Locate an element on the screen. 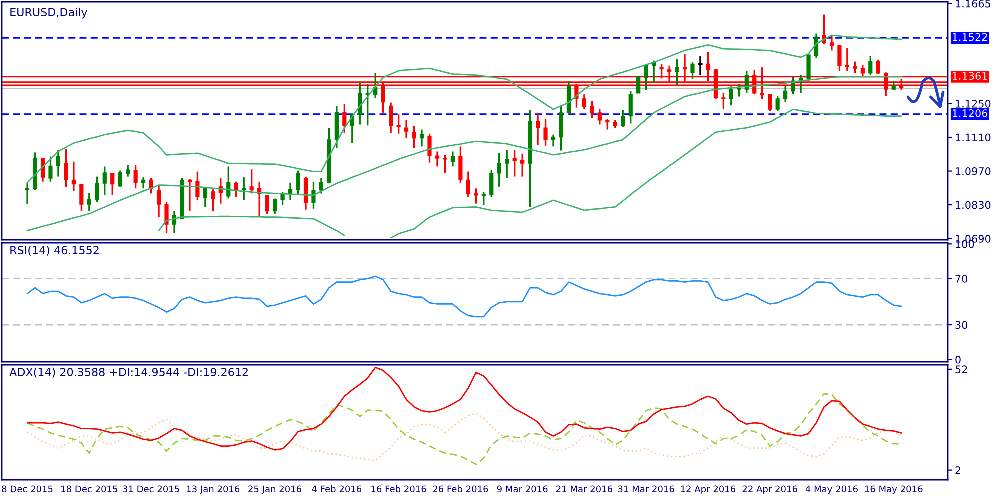 The image size is (1000, 500). ref-line-label: 1.1522 is located at coordinates (970, 37).